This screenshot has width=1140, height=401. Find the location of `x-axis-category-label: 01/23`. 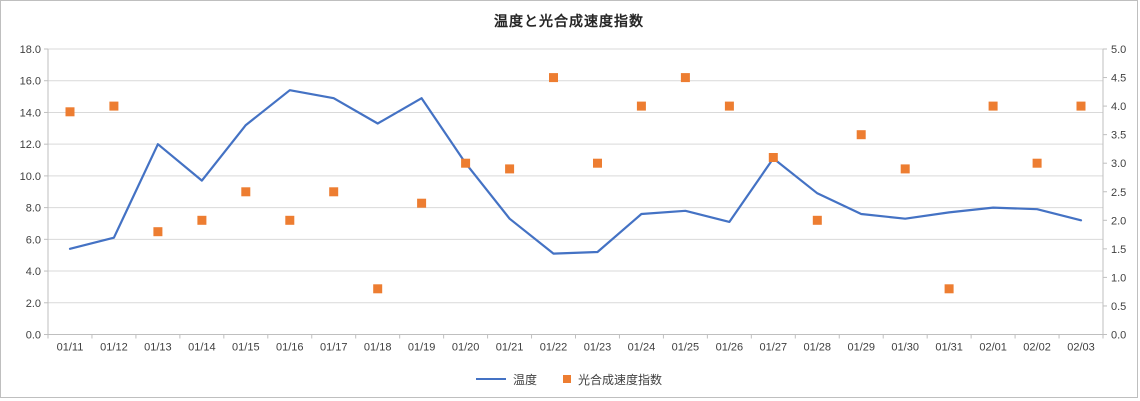

x-axis-category-label: 01/23 is located at coordinates (598, 348).